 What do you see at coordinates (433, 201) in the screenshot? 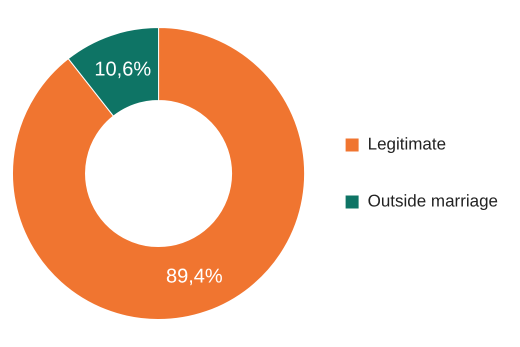
I see `legend-label: Outside marriage` at bounding box center [433, 201].